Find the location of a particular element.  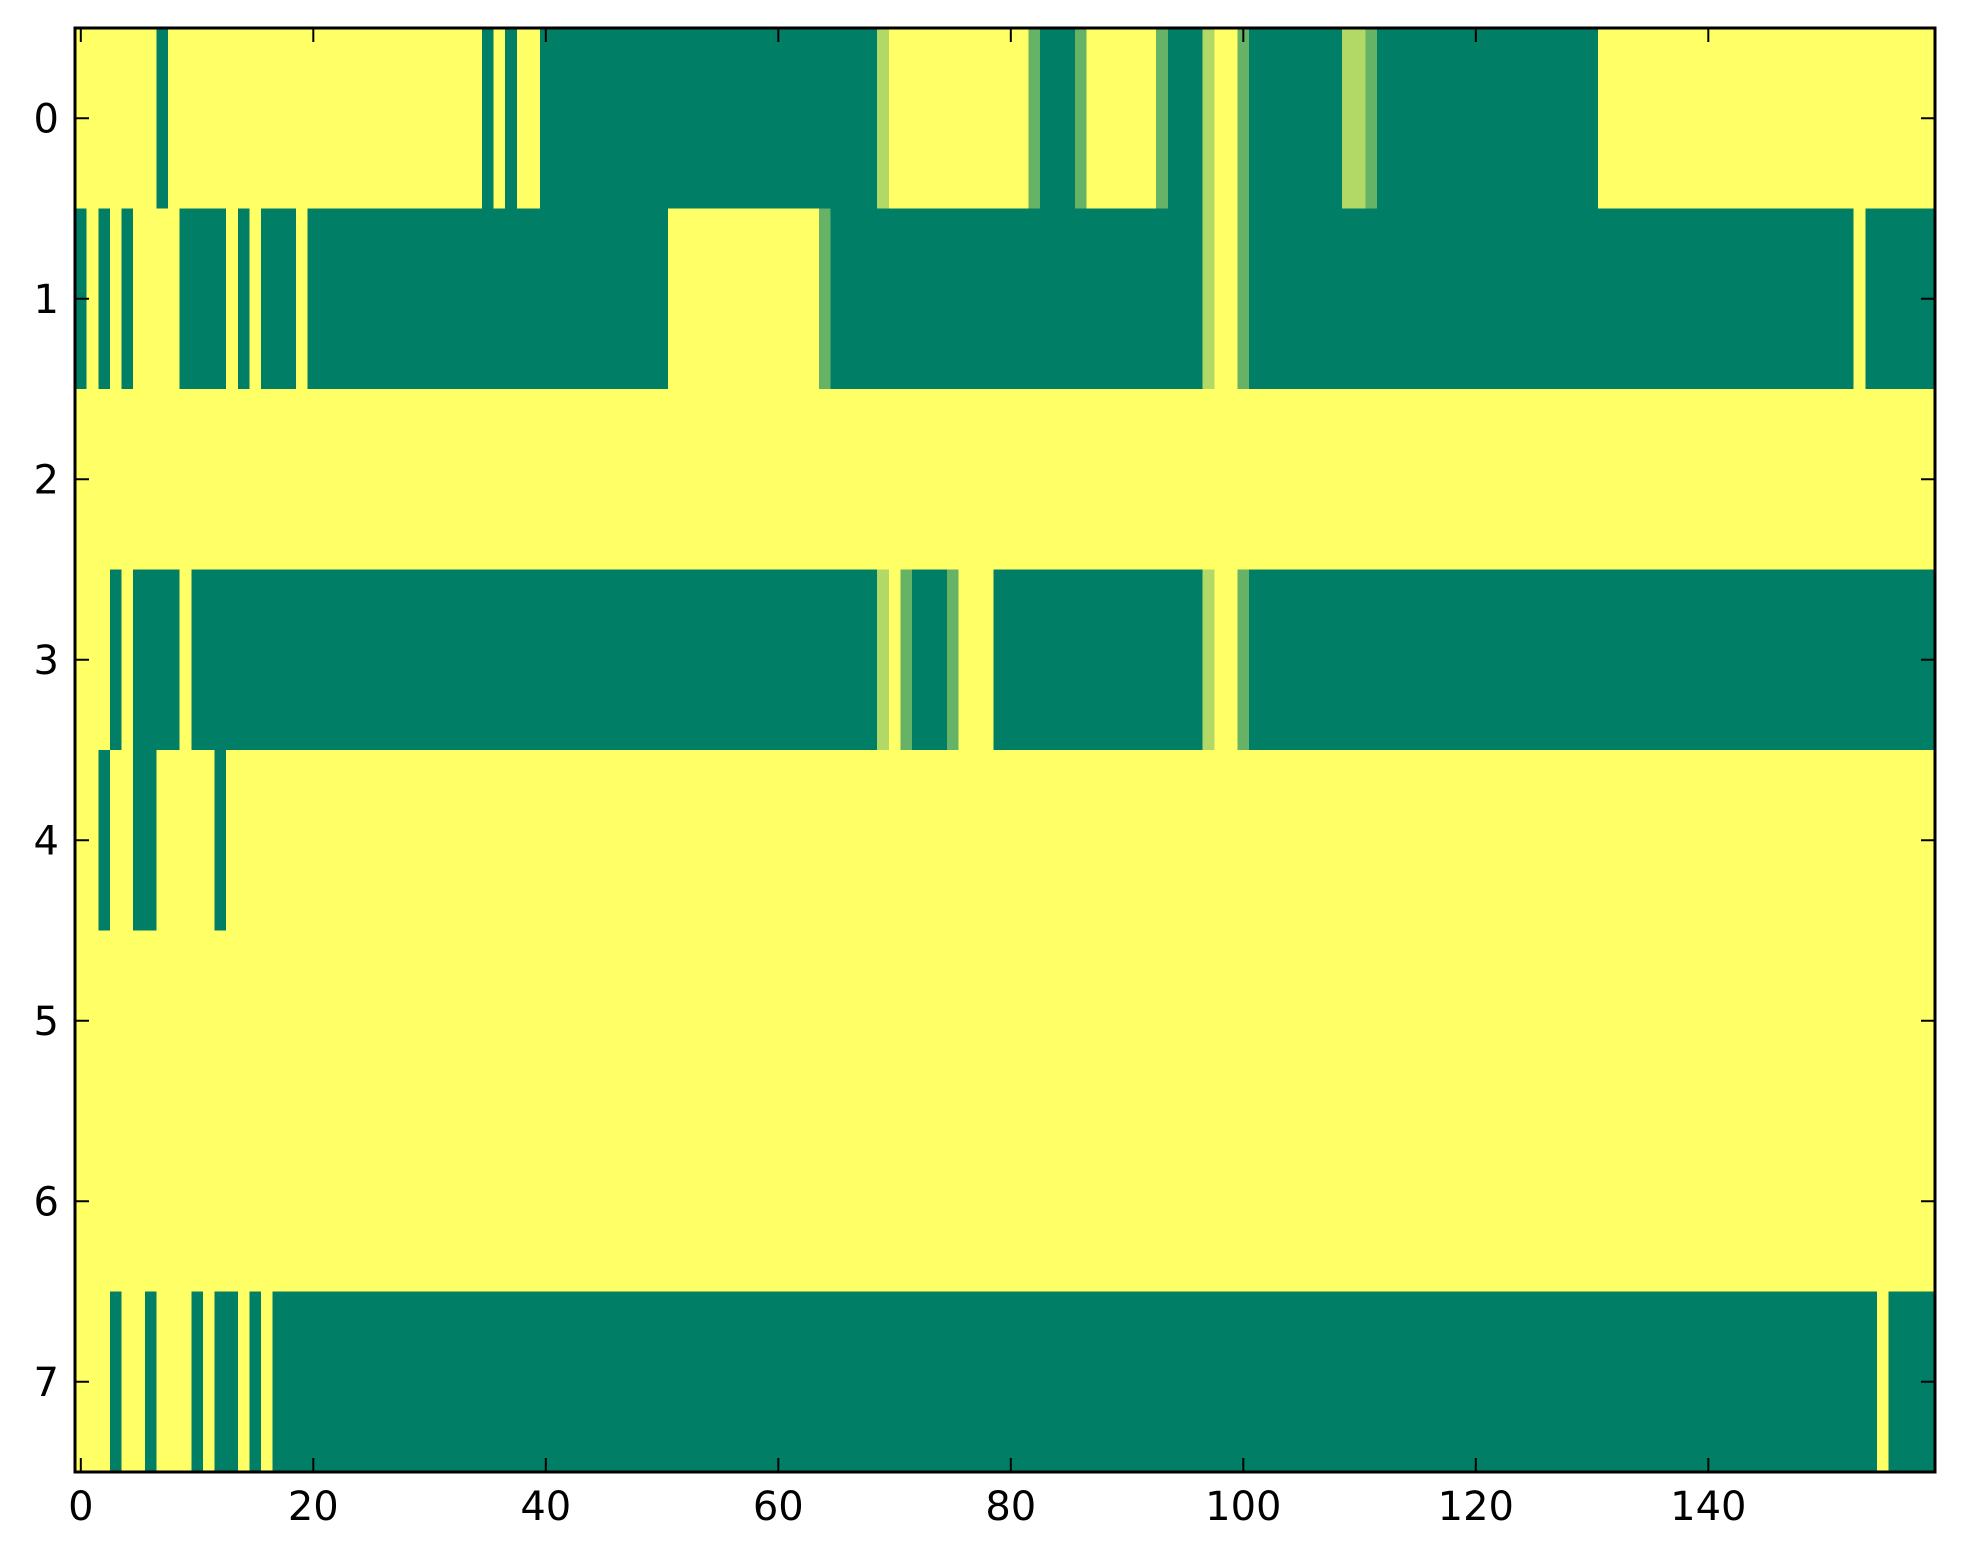

heatmap-row-5-background is located at coordinates (1005, 1020).